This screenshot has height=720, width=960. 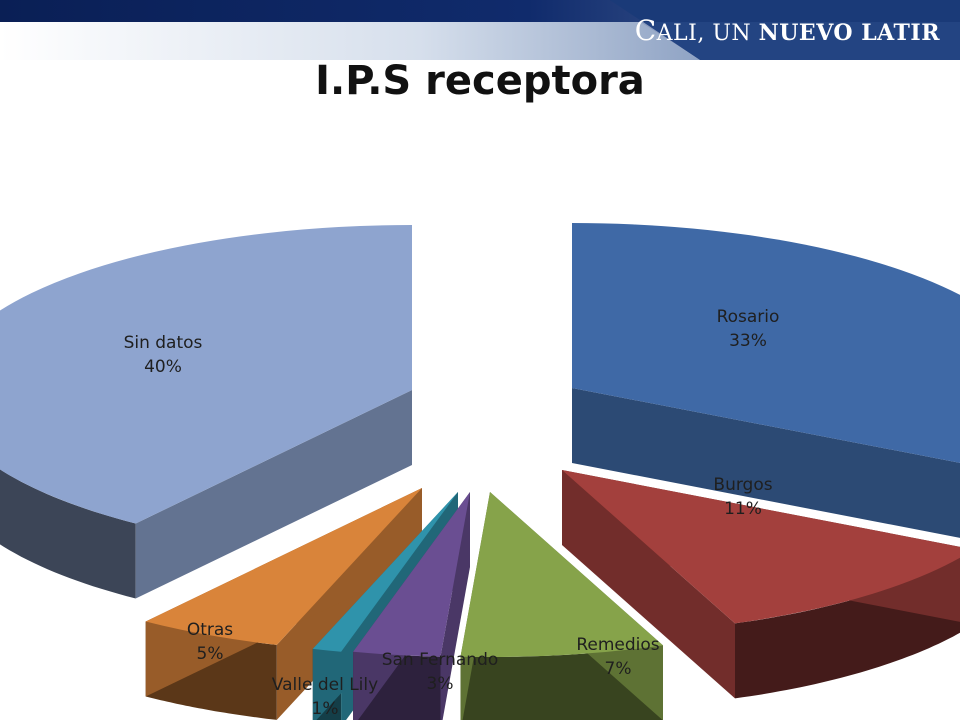 I want to click on pie-slice-remedios, so click(x=561, y=606).